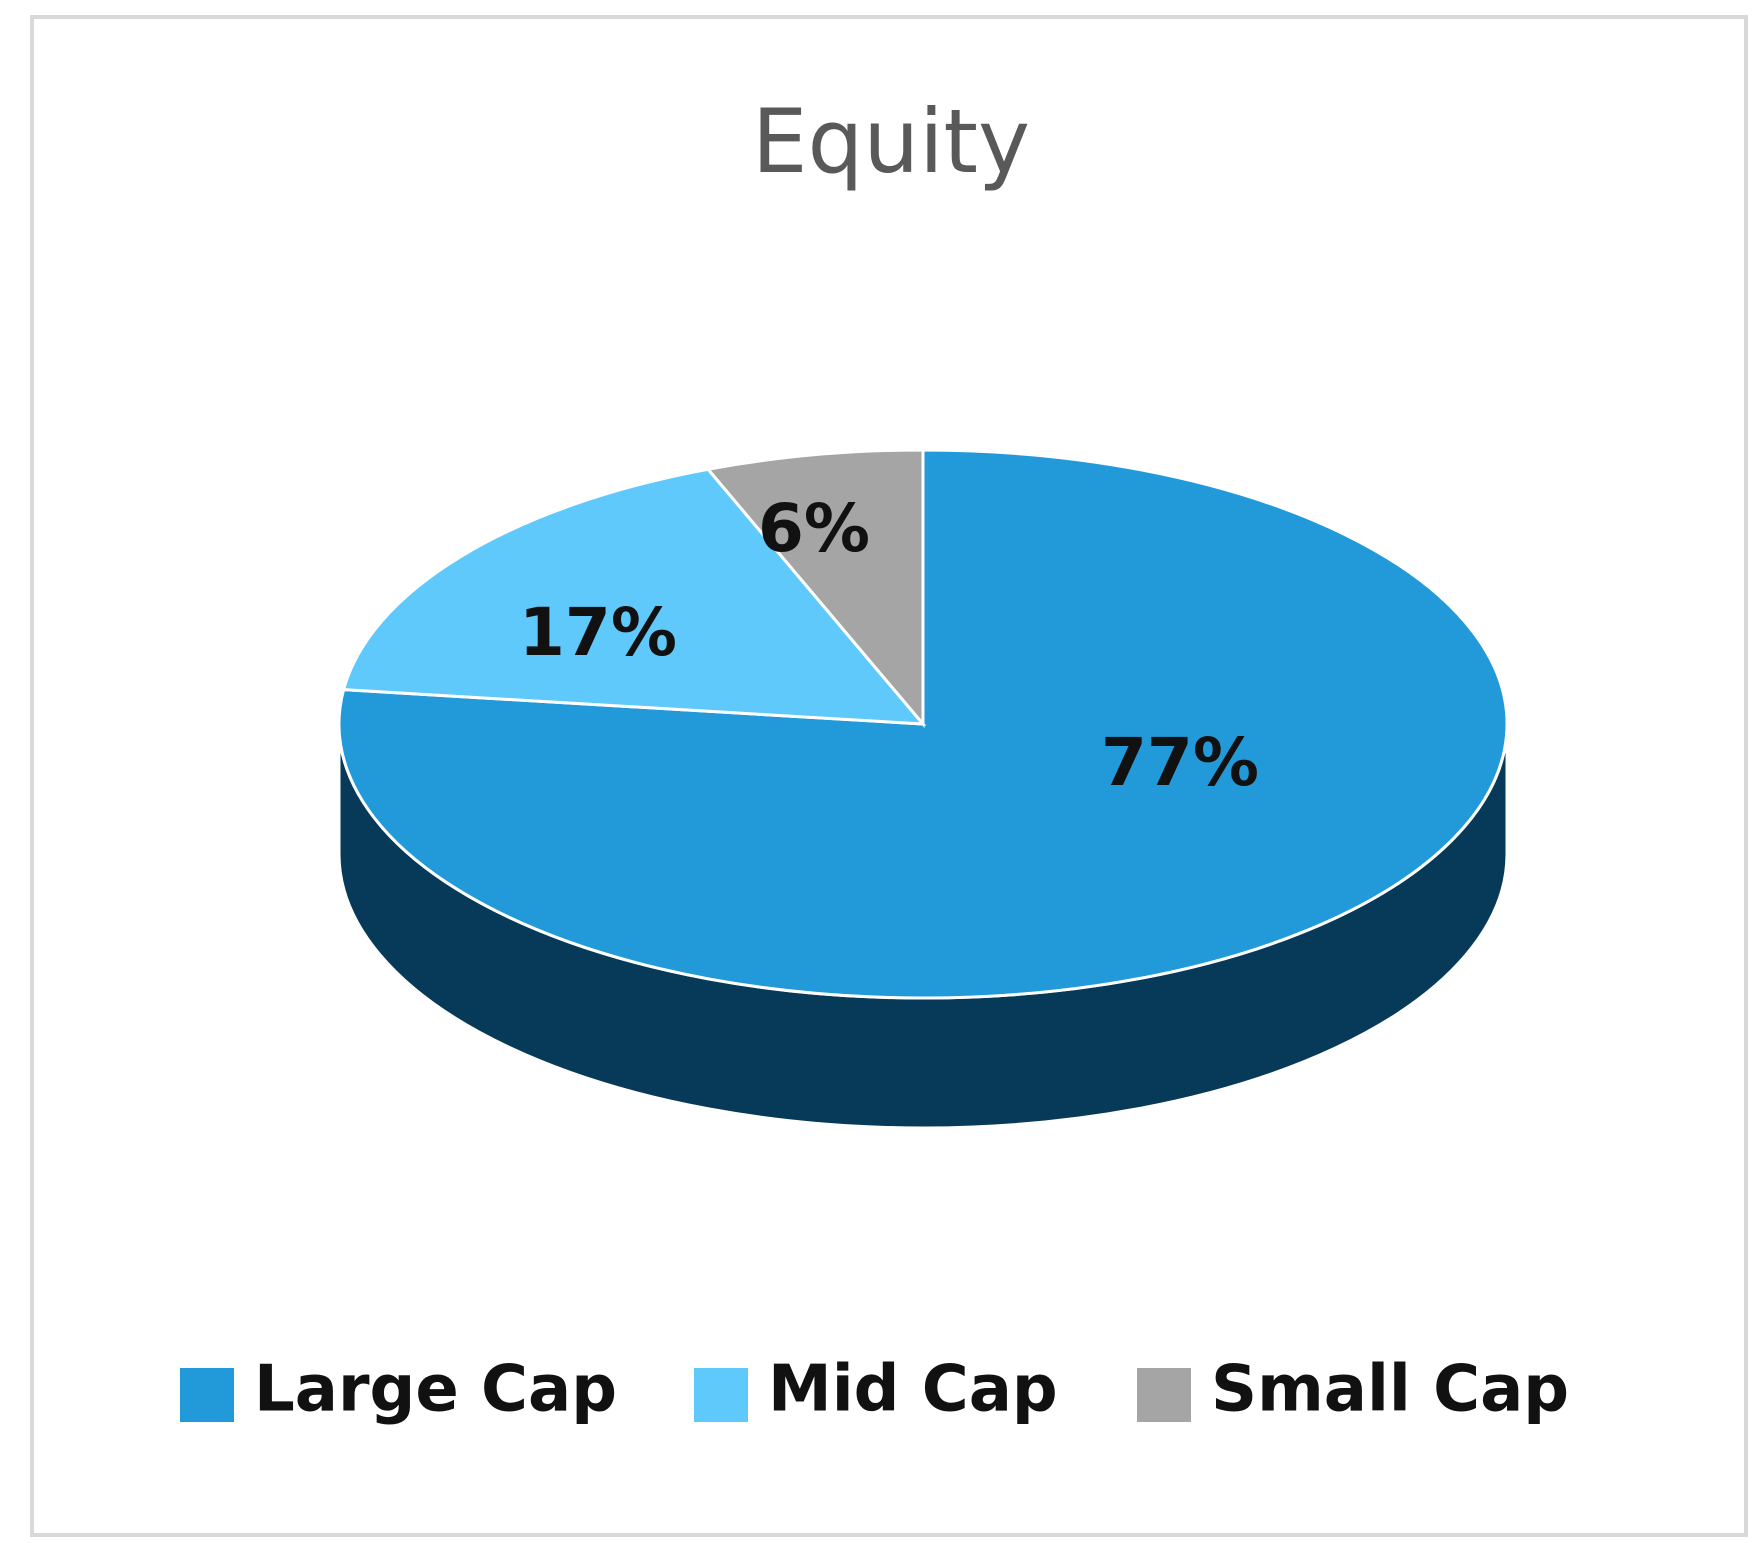  What do you see at coordinates (598, 632) in the screenshot?
I see `value-label: 17%` at bounding box center [598, 632].